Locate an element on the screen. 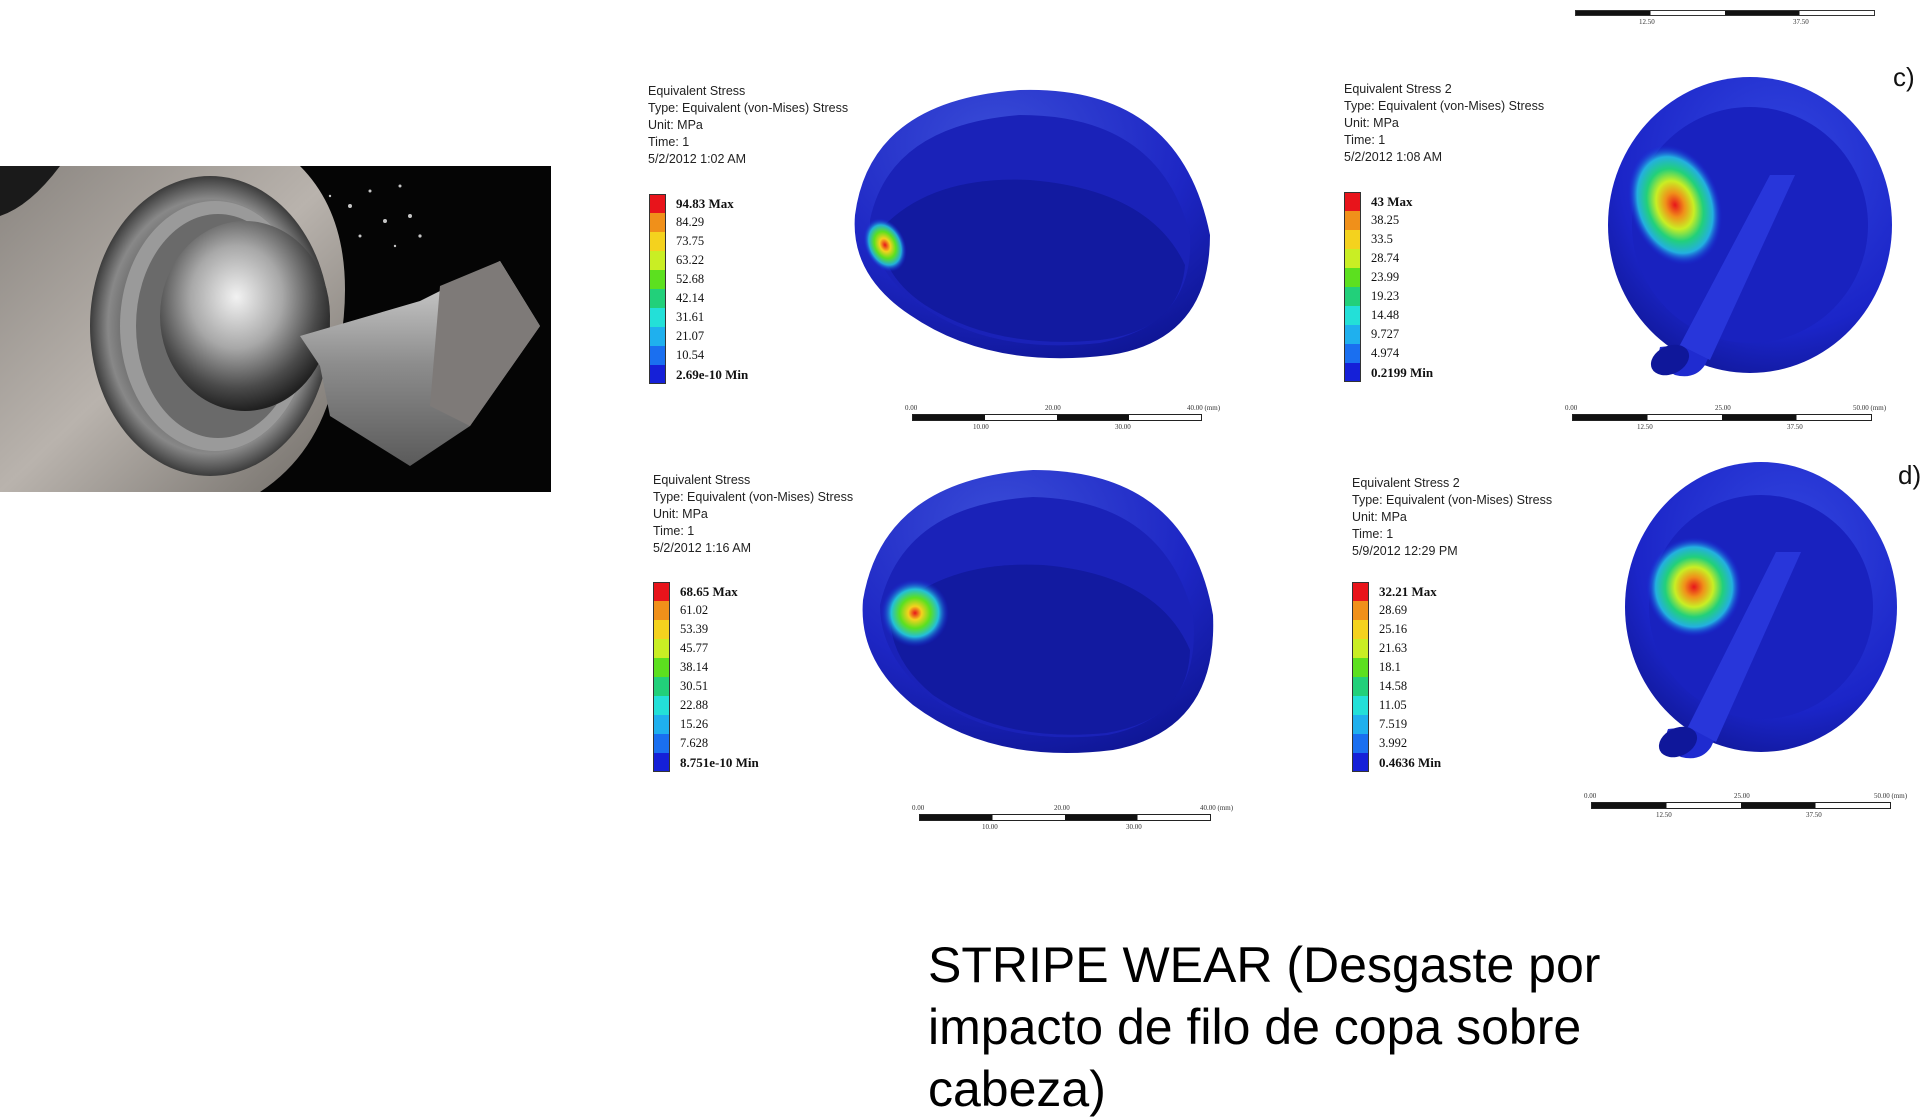 The width and height of the screenshot is (1920, 1120). legend-row: 45.77 is located at coordinates (706, 648).